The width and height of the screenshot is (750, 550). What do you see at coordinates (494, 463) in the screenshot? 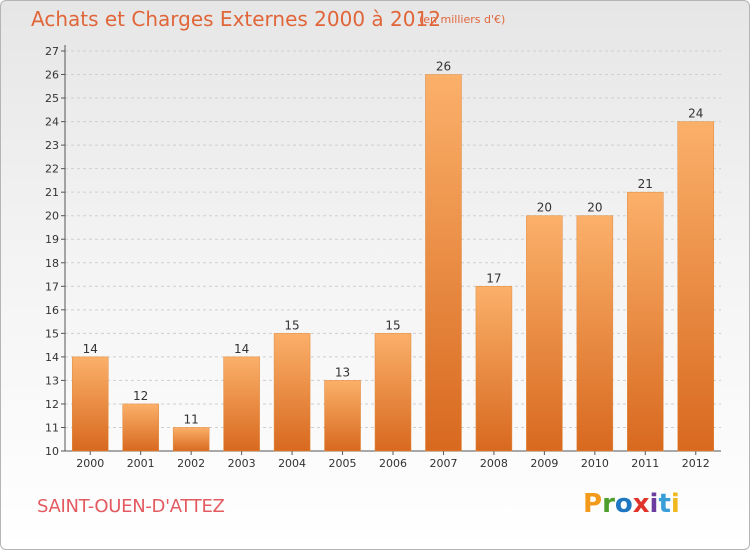
I see `x-tick-label: 2008` at bounding box center [494, 463].